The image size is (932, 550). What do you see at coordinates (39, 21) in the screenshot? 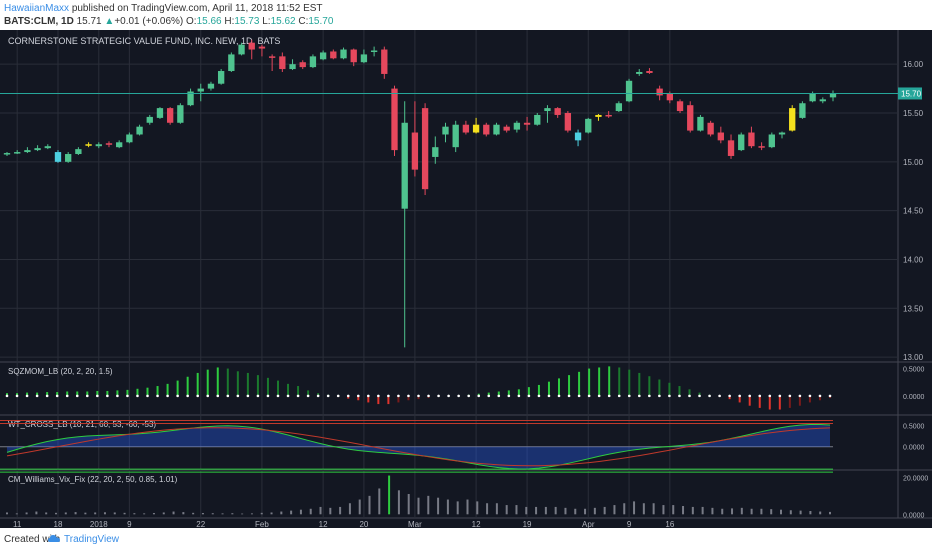
I see `symbol-label: BATS:CLM, 1D` at bounding box center [39, 21].